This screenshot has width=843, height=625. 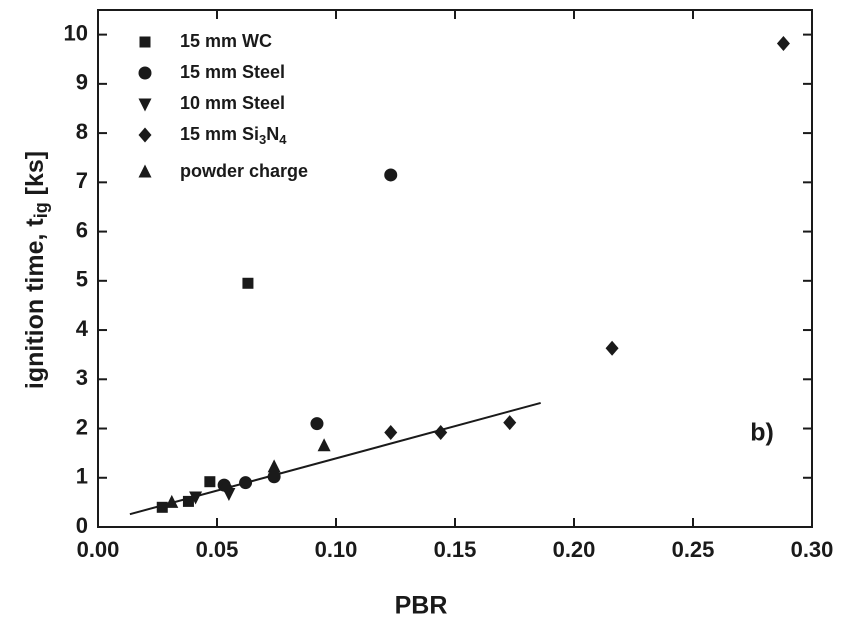 What do you see at coordinates (35, 303) in the screenshot?
I see `y-label-main: ignition time, t` at bounding box center [35, 303].